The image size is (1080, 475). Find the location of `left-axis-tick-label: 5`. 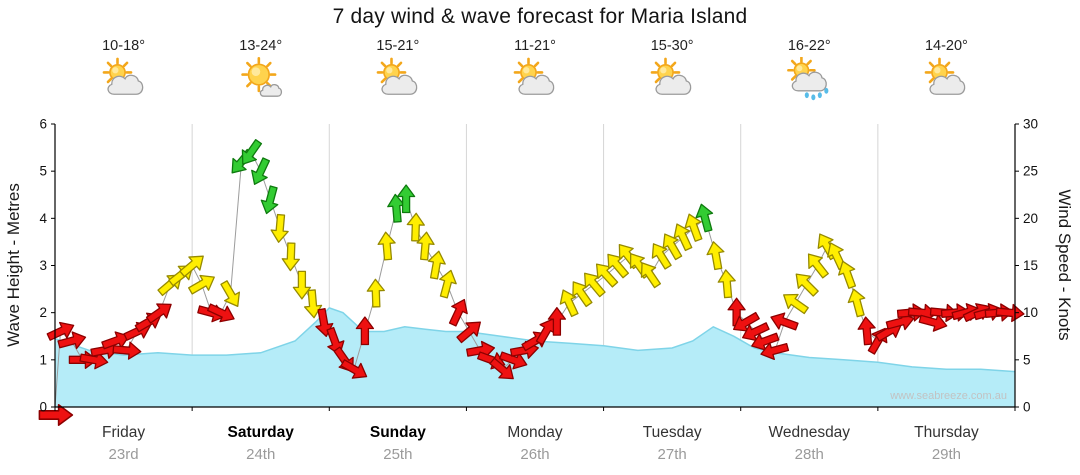

left-axis-tick-label: 5 is located at coordinates (43, 171).